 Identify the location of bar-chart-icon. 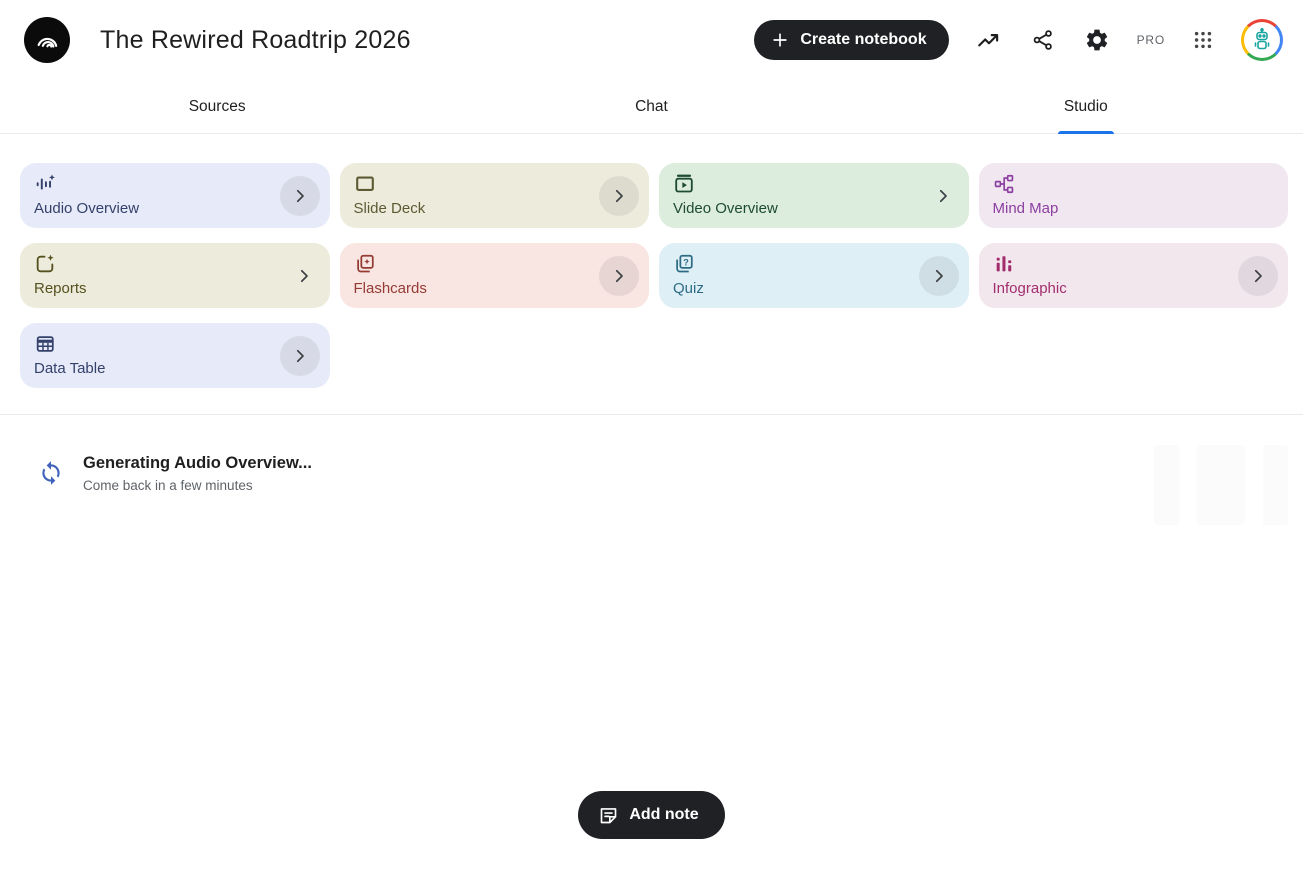
(1004, 264).